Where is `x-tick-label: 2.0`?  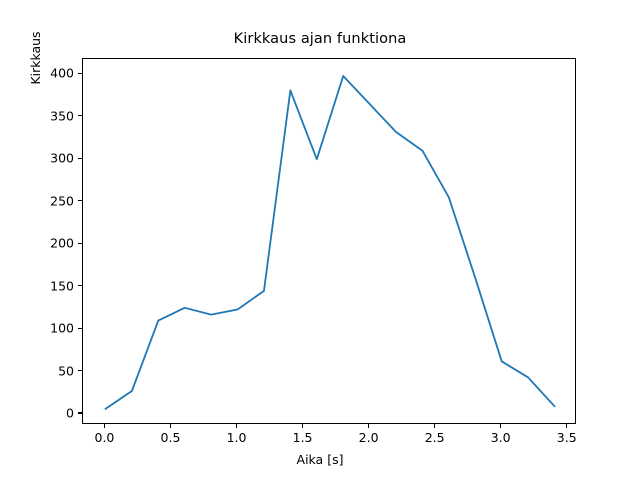
x-tick-label: 2.0 is located at coordinates (368, 437).